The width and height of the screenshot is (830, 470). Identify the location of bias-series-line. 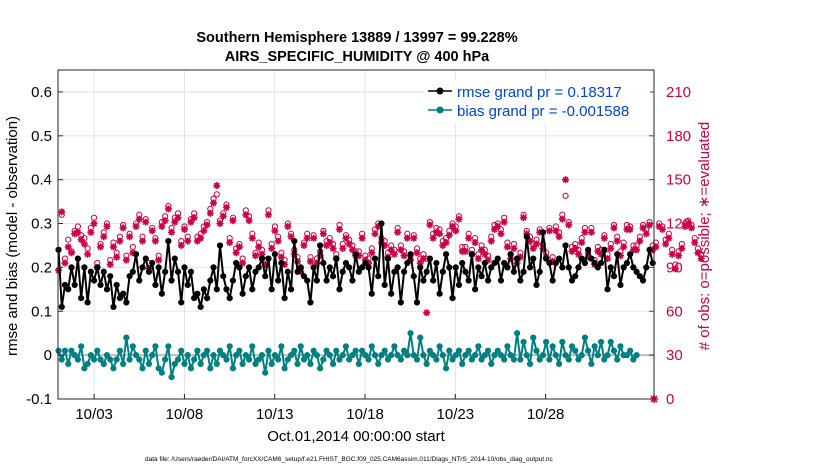
(347, 355).